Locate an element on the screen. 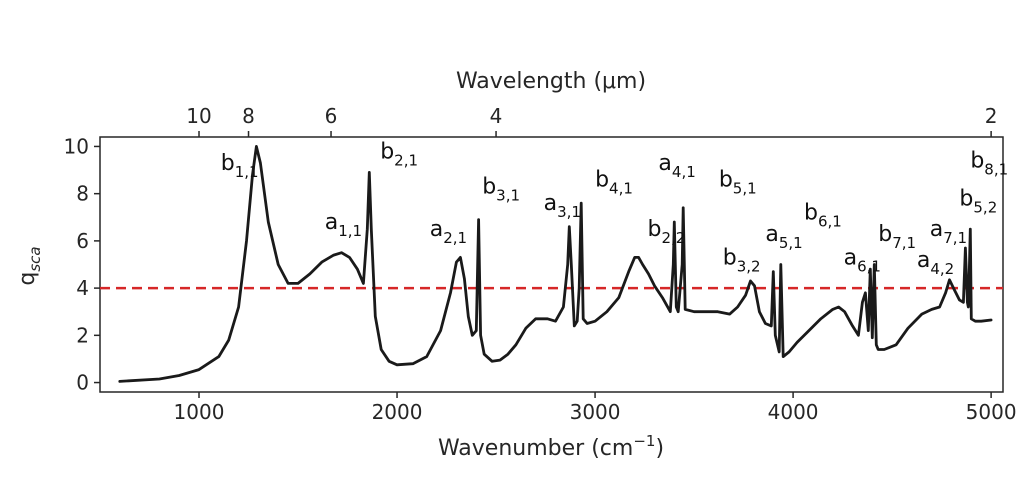  peak-label-b-8-1: b8,1 is located at coordinates (989, 164).